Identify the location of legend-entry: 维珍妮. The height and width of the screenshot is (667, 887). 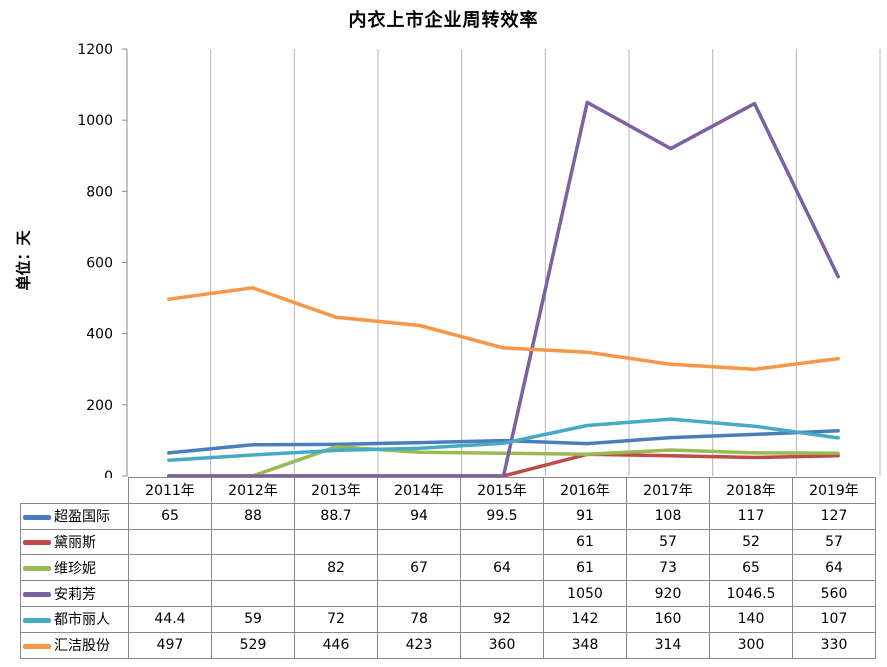
(74, 568).